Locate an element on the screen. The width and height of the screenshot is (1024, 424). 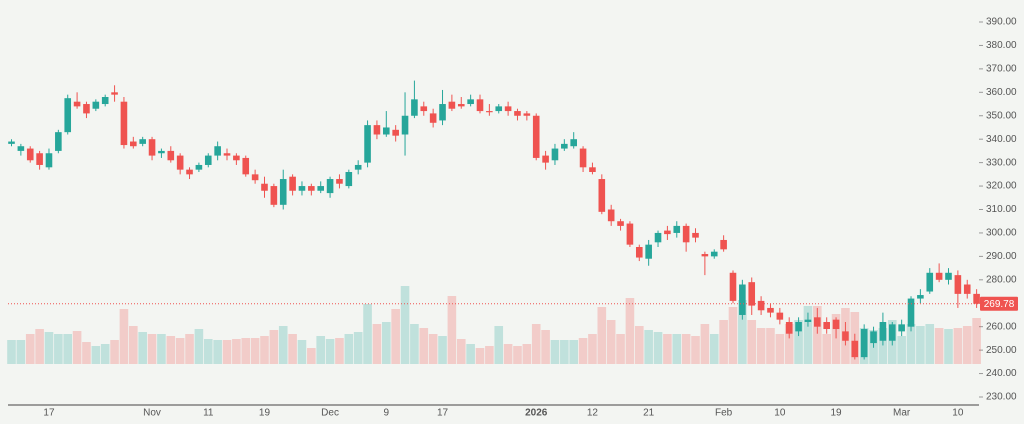
y-tick-label: 260.00 is located at coordinates (1001, 326).